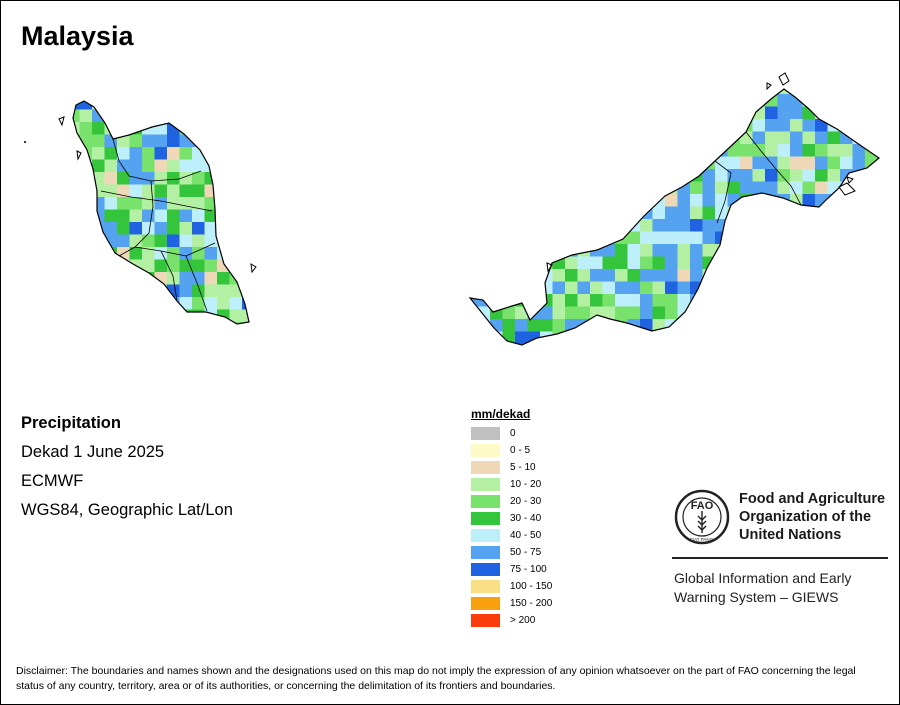 The image size is (900, 705). Describe the element at coordinates (93, 452) in the screenshot. I see `map-period: Dekad 1 June 2025` at that location.